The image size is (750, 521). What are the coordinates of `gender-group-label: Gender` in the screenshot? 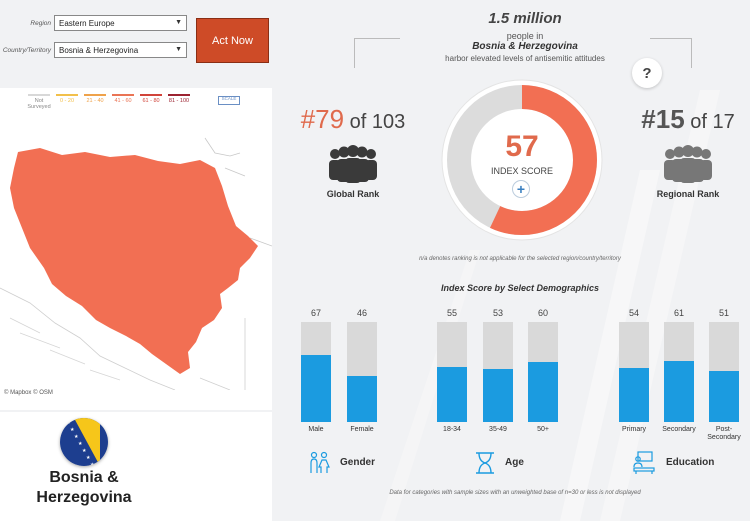 It's located at (358, 462).